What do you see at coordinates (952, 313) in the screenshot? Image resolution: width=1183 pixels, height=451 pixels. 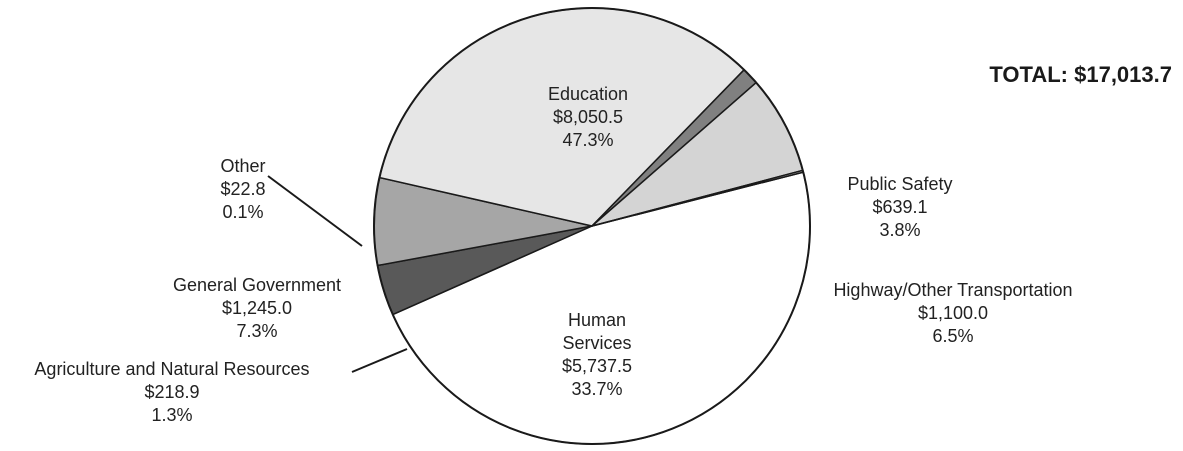 I see `slice-label-highway-other-transportation: Highway/Other Transportation $1,100.0 6.5%` at bounding box center [952, 313].